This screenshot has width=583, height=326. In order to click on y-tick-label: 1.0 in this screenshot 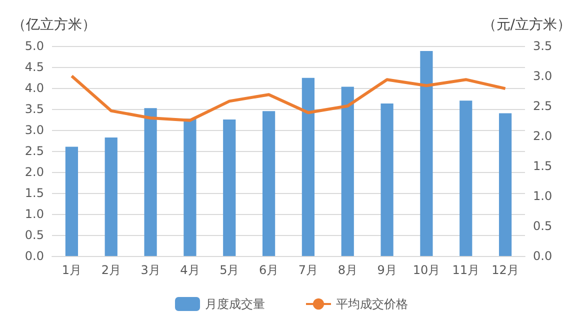, I will do `click(34, 214)`.